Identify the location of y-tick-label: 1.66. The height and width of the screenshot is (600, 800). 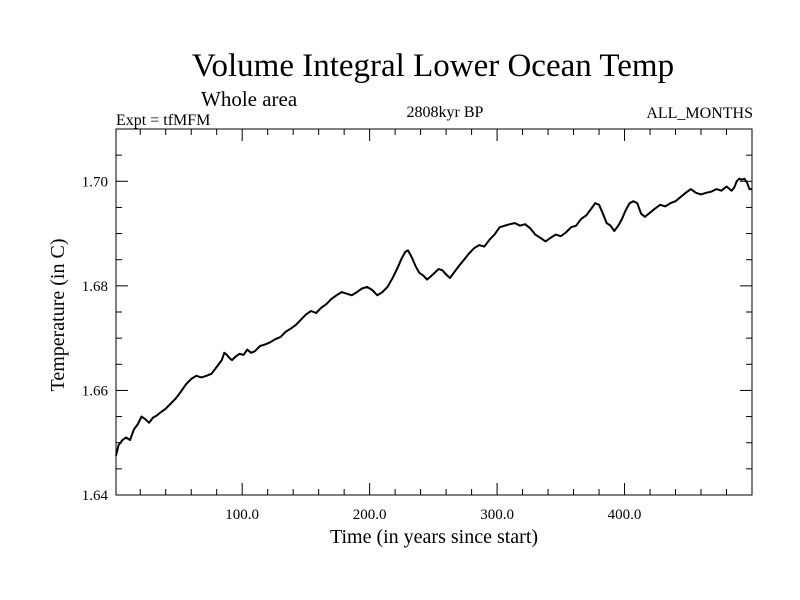
(95, 391).